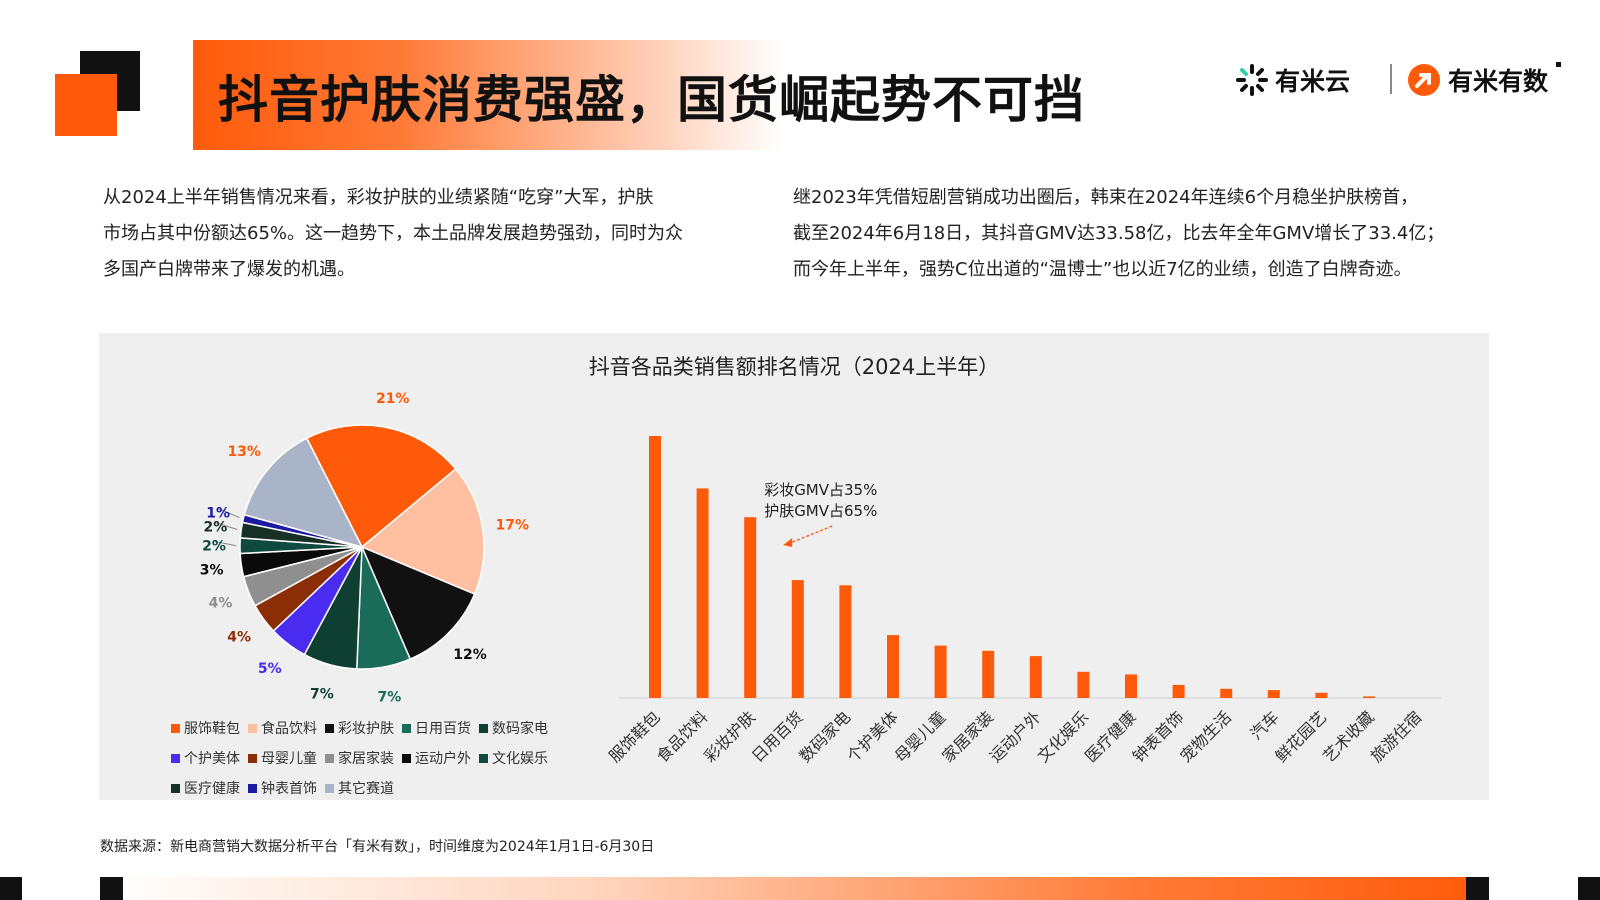 The image size is (1600, 900). I want to click on decor-square-orange, so click(86, 105).